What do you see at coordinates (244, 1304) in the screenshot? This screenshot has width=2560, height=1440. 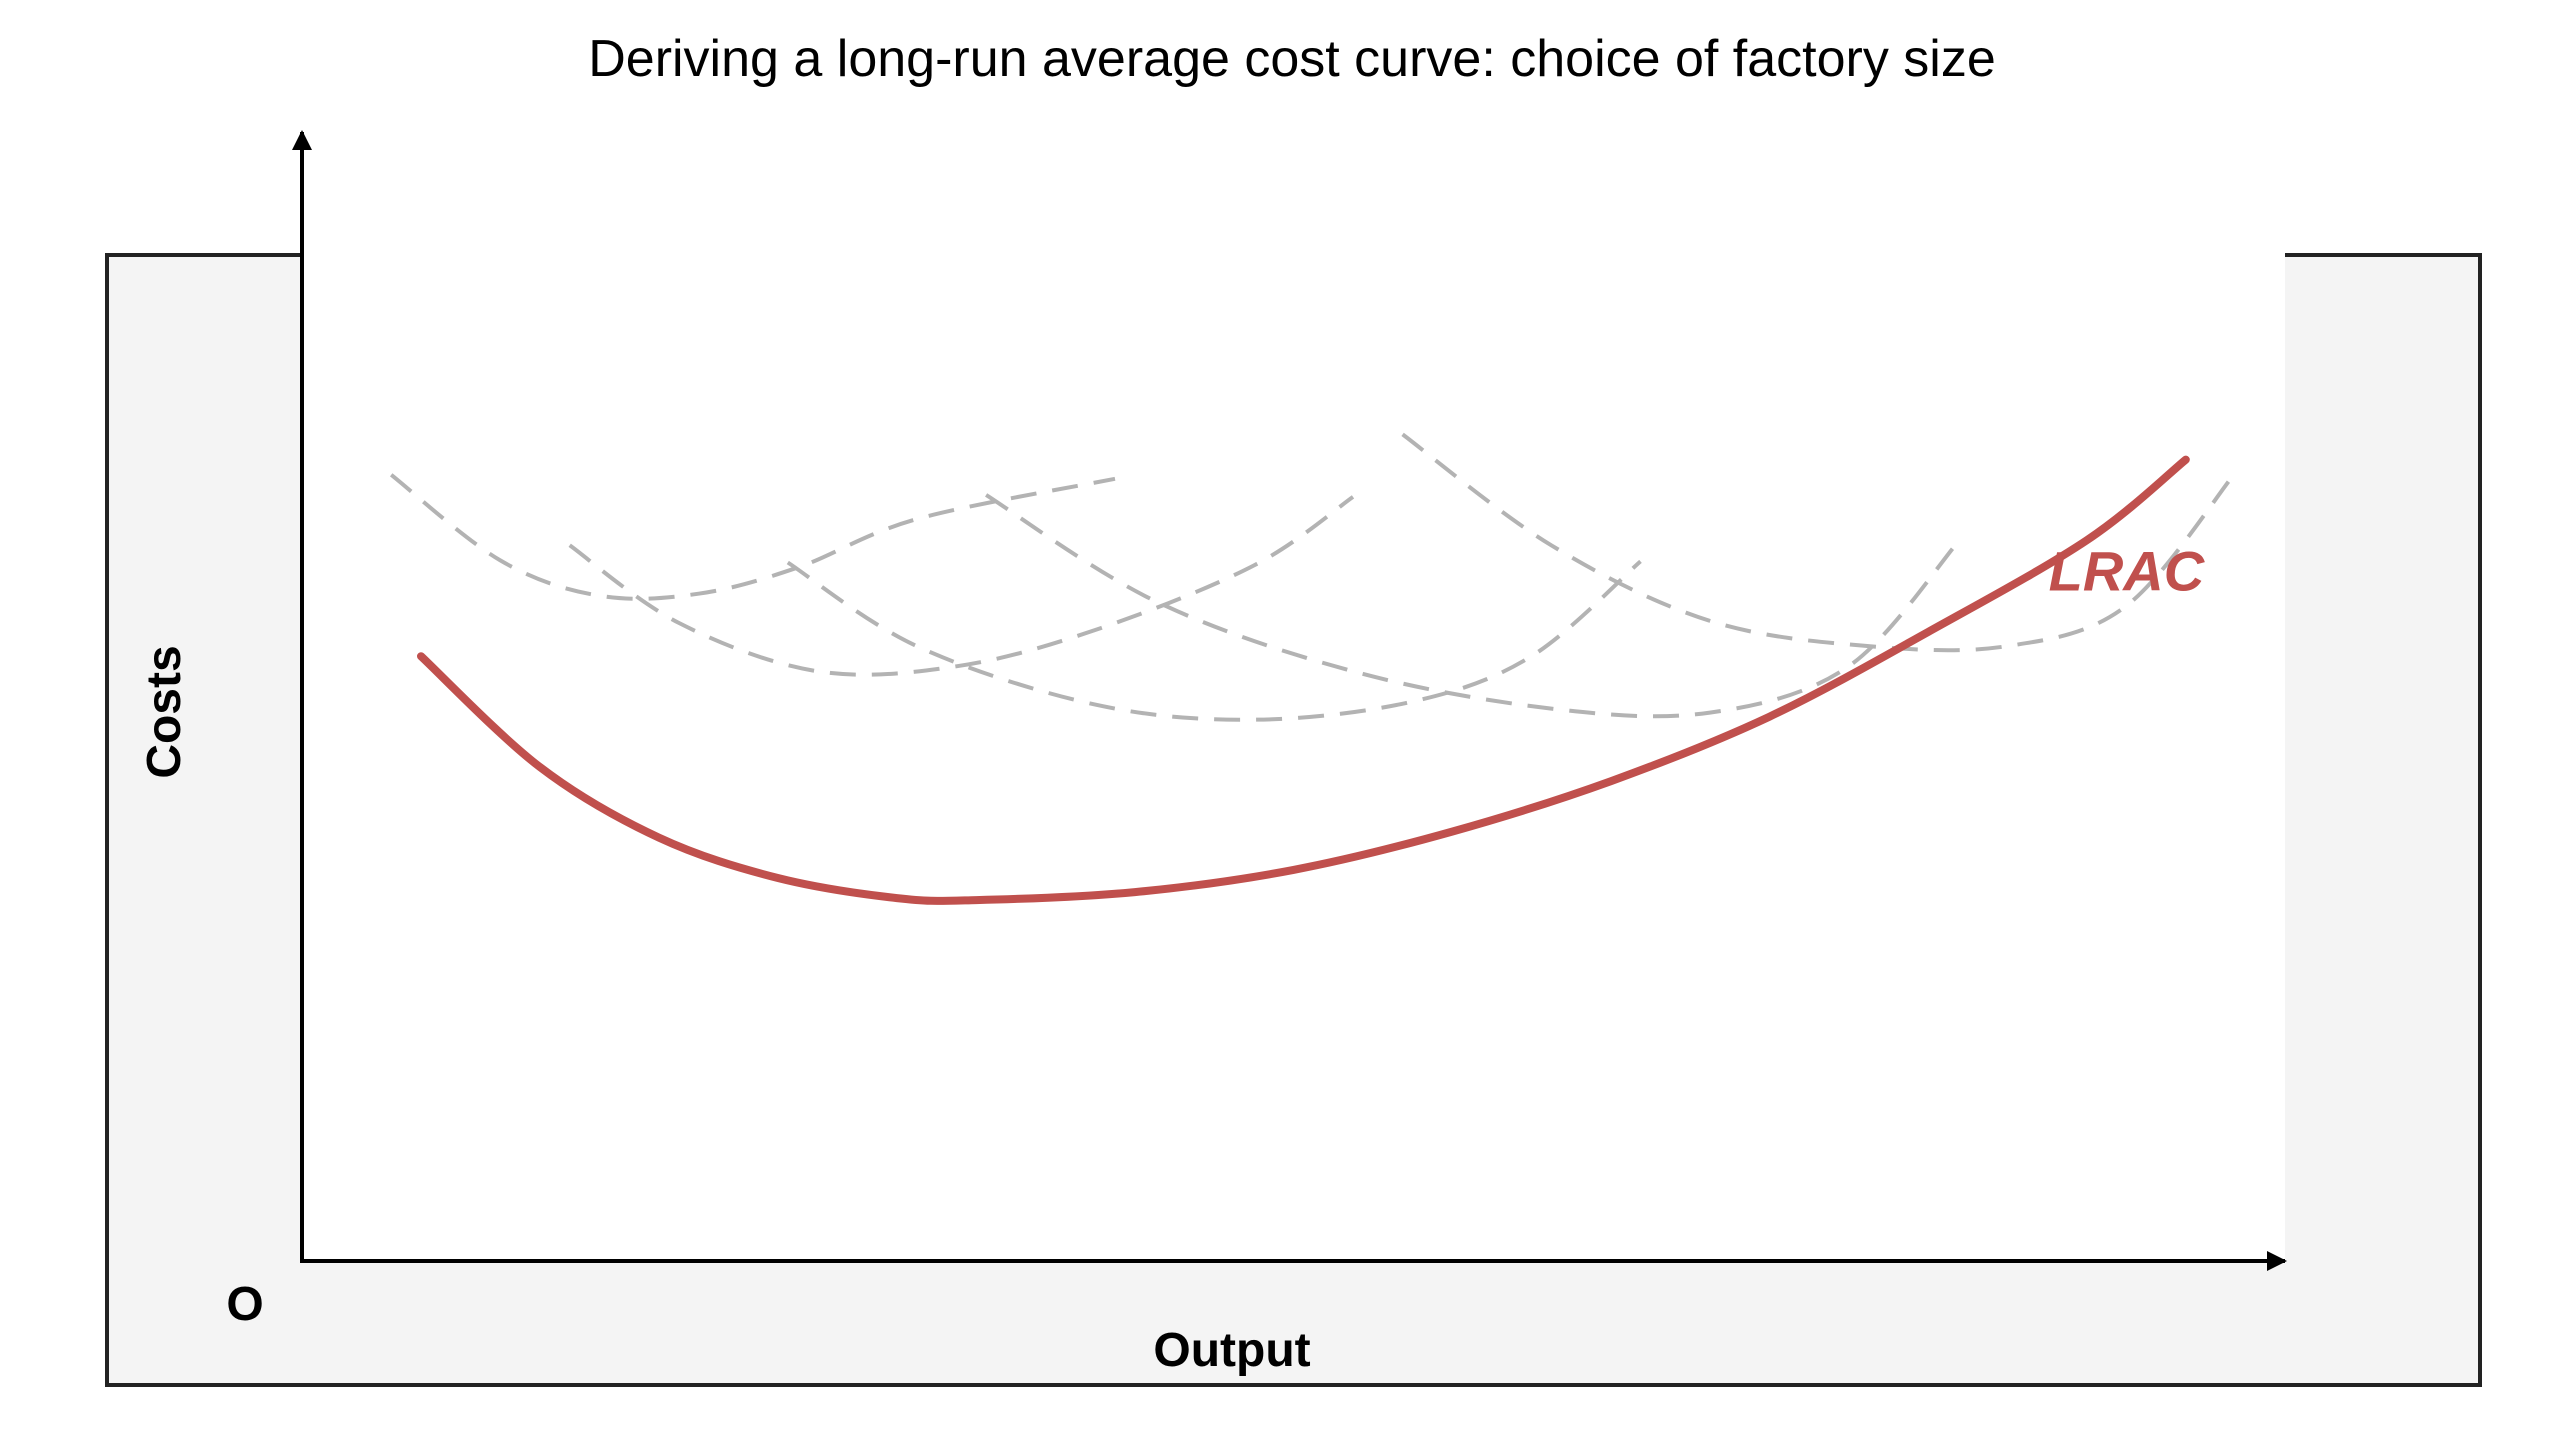 I see `origin-label: O` at bounding box center [244, 1304].